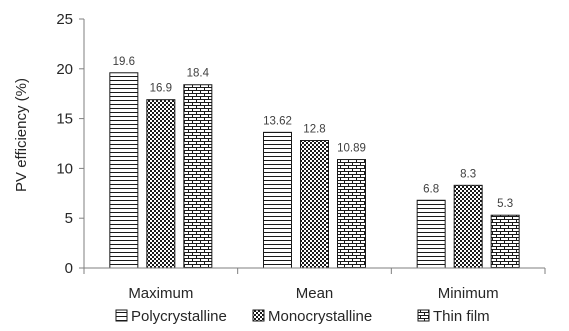  I want to click on y-axis-title: PV efficiency (%), so click(21, 135).